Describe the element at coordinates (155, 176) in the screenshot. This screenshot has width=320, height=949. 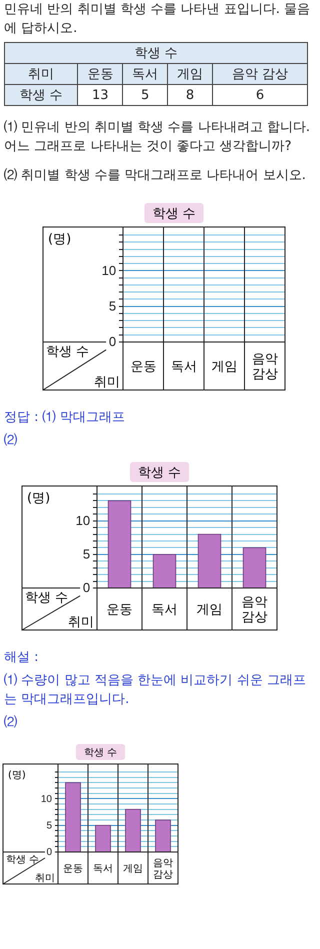
I see `text: ⑵ 취미별 학생 수를 막대그래프로 나타내어 보시오.` at that location.